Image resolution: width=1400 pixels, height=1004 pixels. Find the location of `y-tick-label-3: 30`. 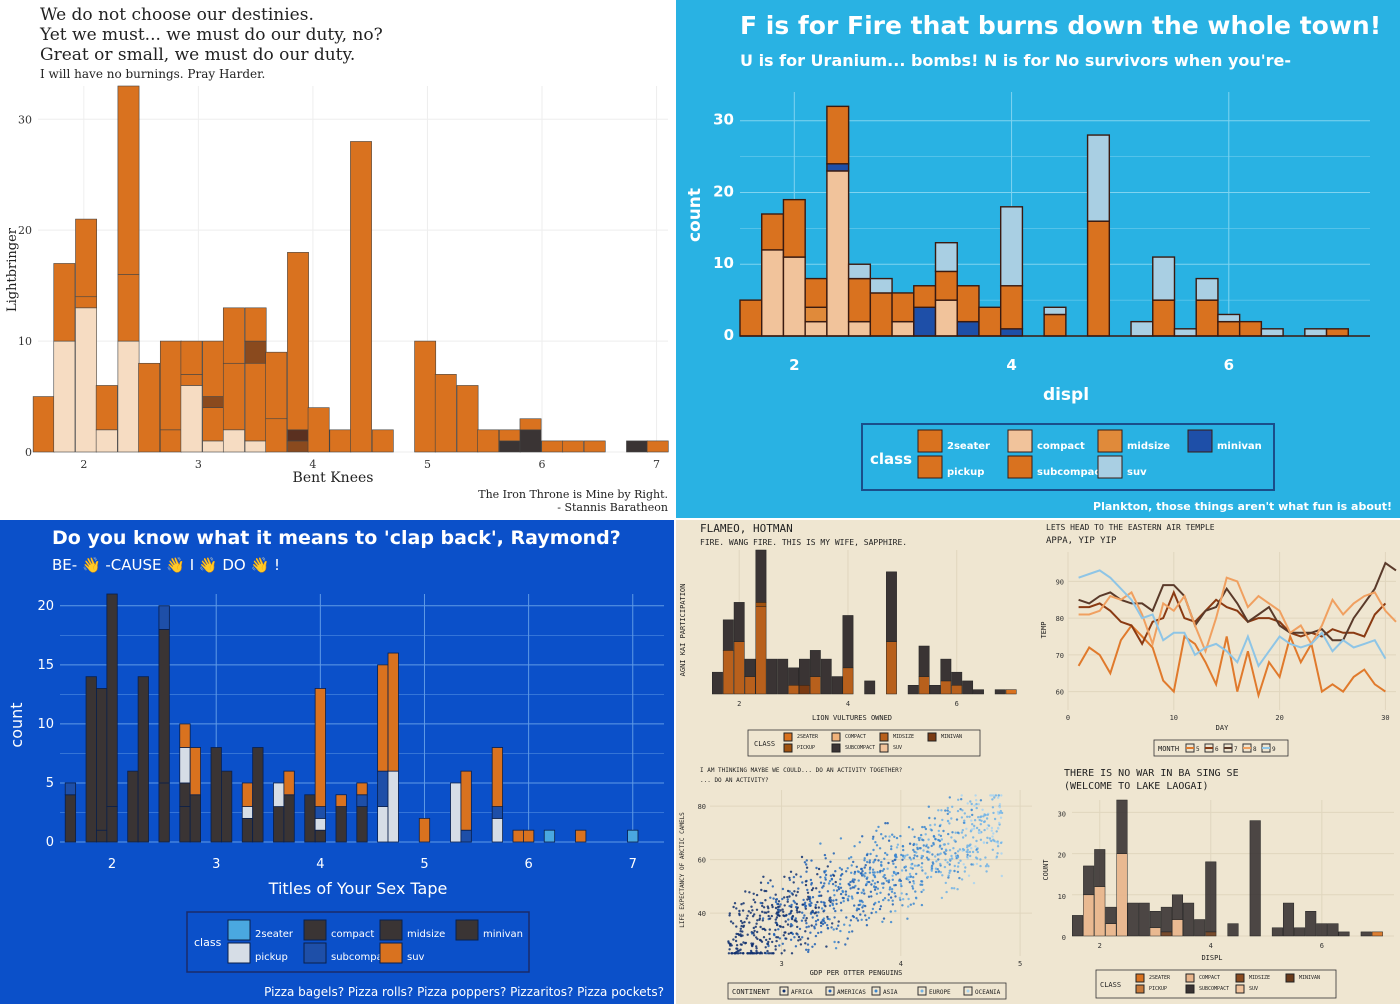

y-tick-label-3: 30 is located at coordinates (723, 120).